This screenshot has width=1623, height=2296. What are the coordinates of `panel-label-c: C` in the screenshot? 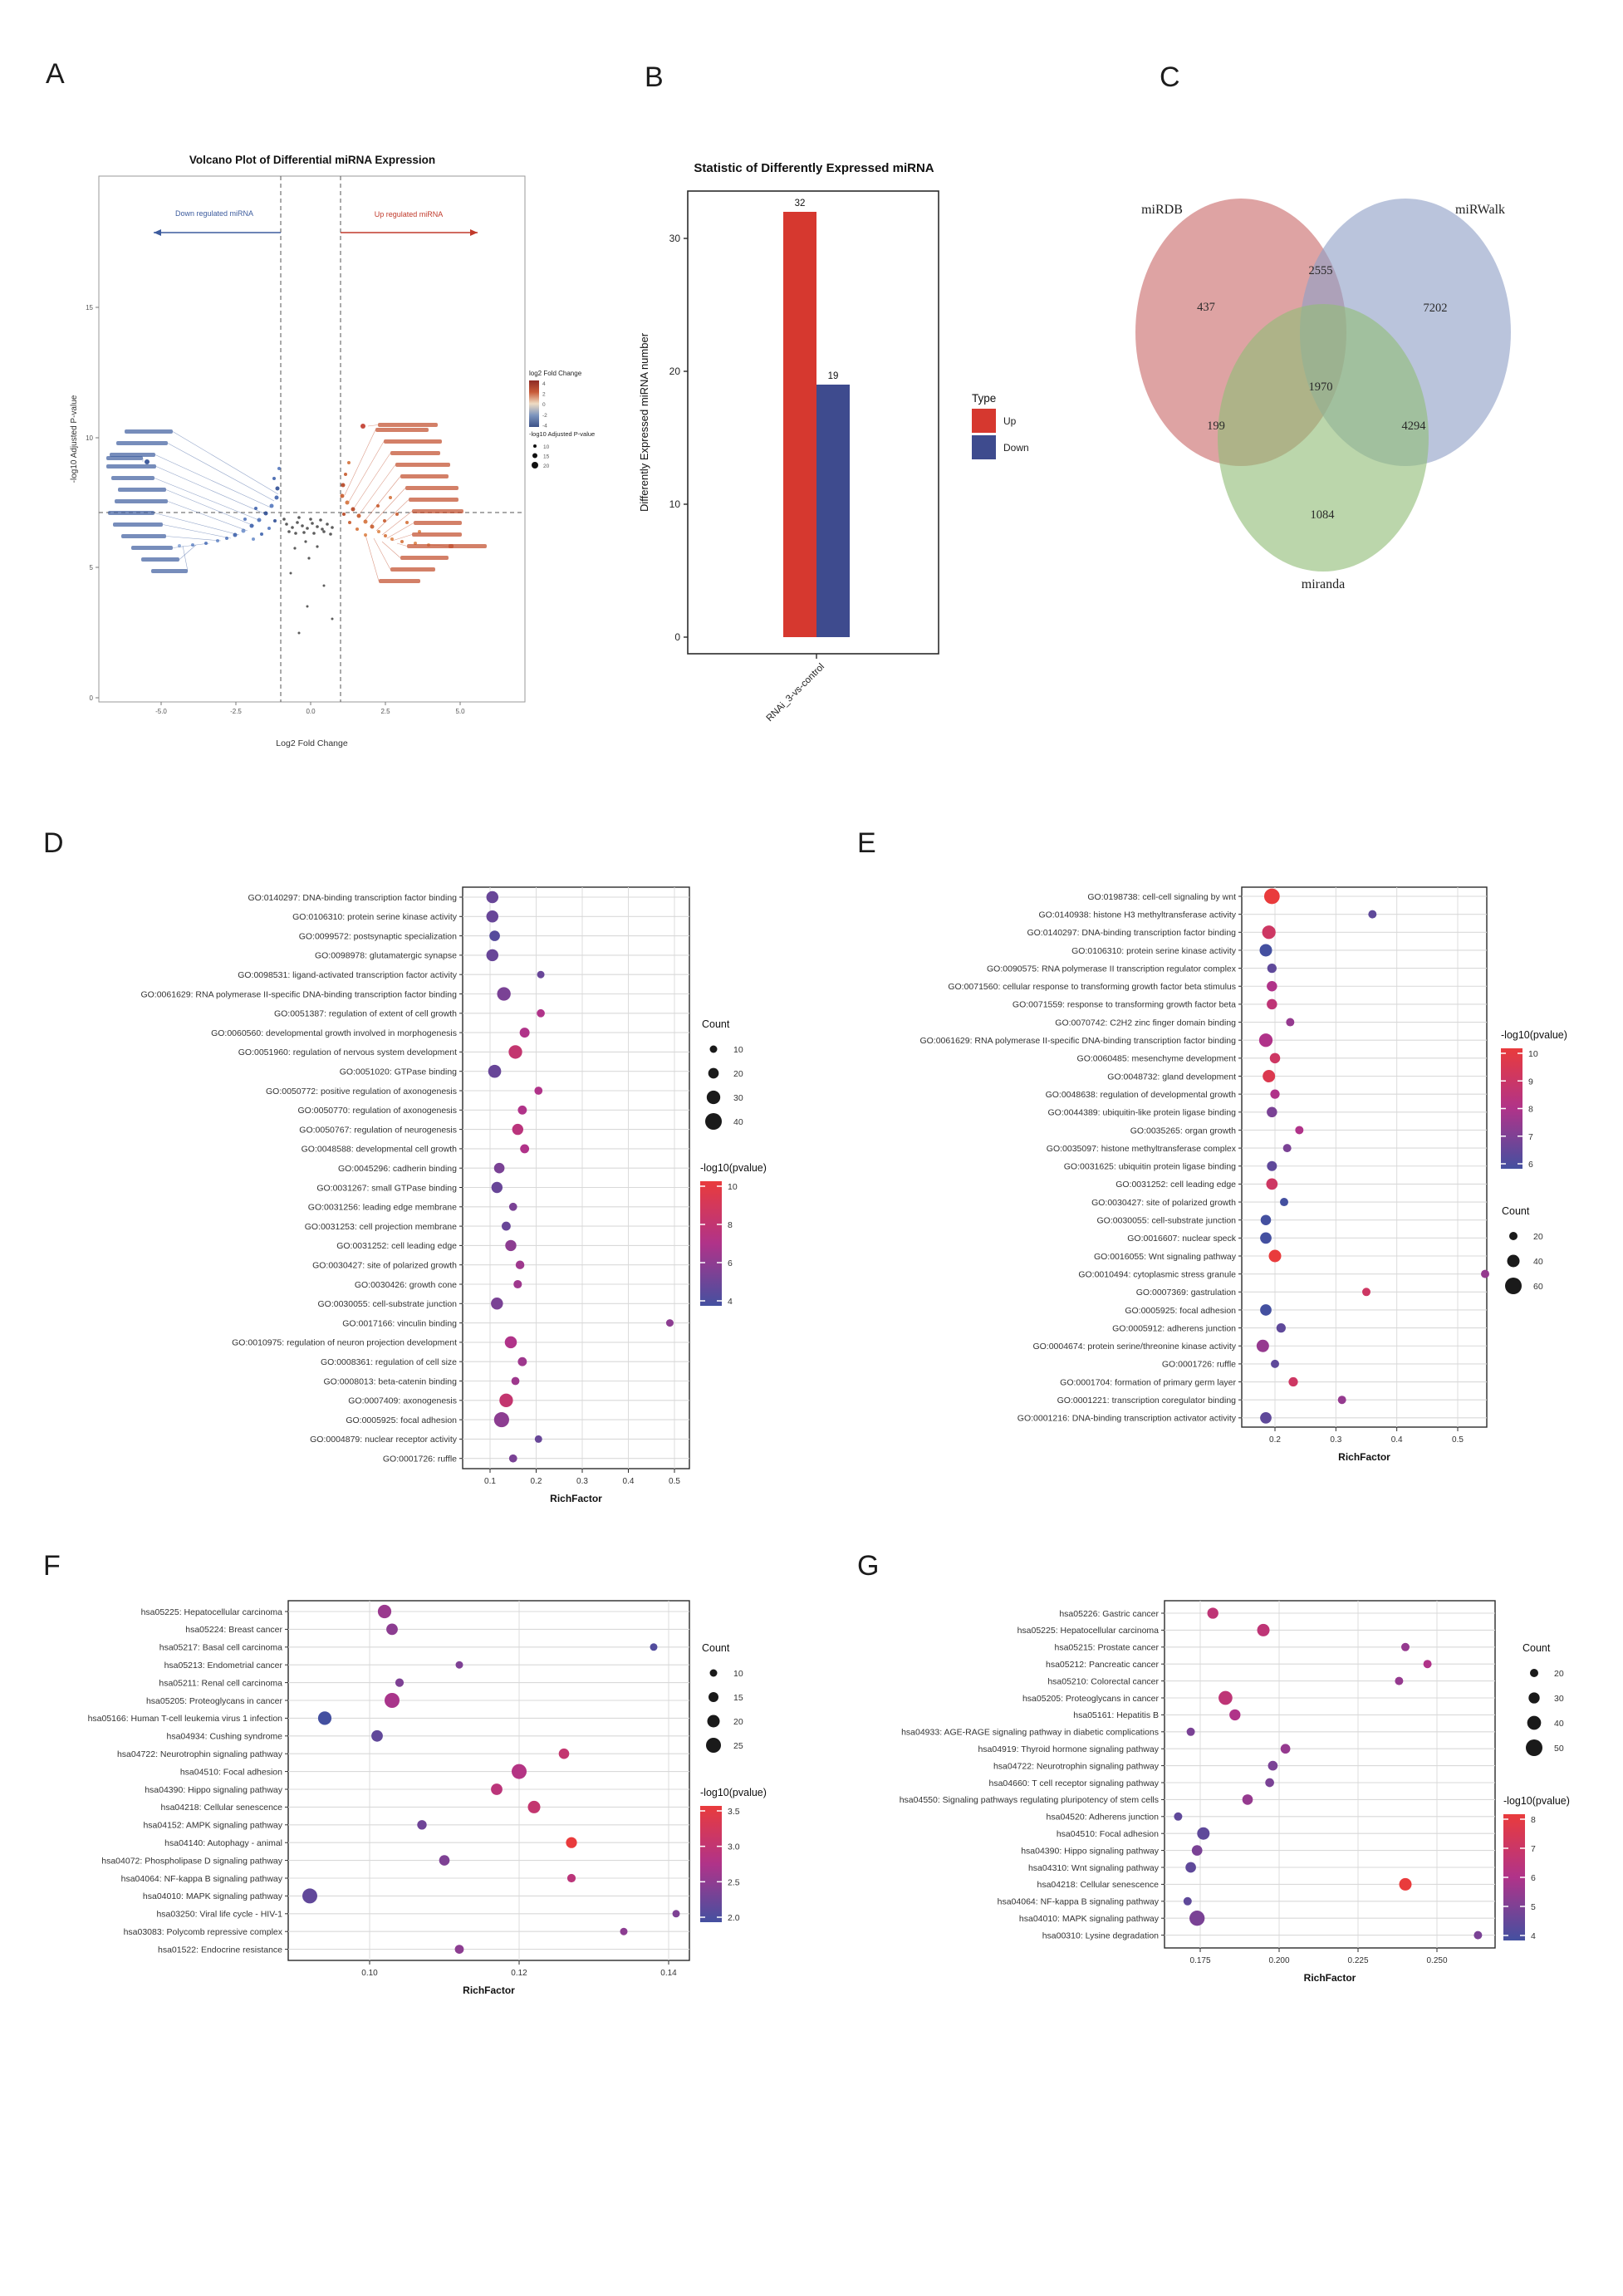 It's located at (1170, 77).